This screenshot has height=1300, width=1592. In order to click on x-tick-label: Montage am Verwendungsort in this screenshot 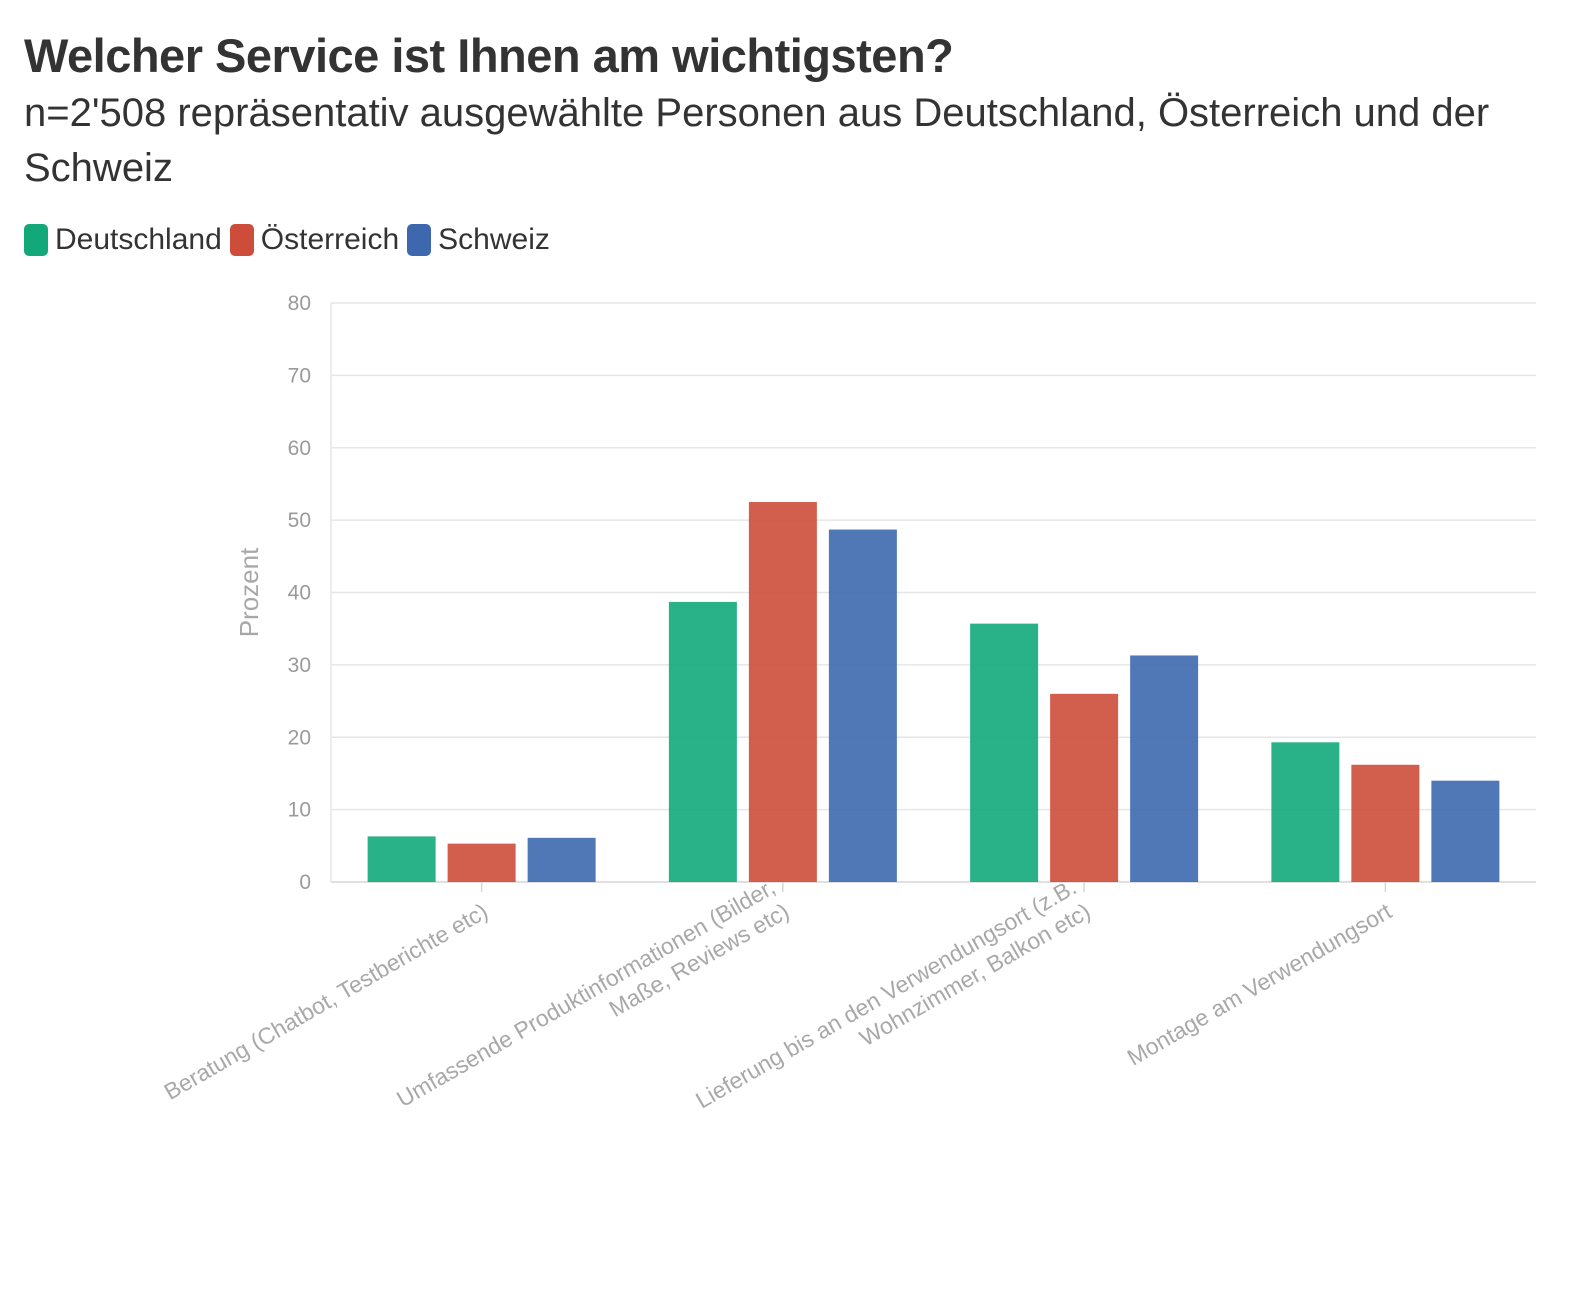, I will do `click(1260, 984)`.